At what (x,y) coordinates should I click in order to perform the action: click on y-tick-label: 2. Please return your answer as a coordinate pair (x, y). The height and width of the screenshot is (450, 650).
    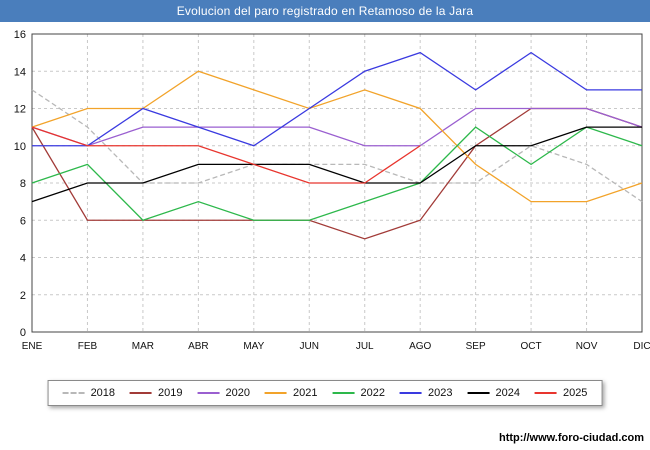
    Looking at the image, I should click on (23, 296).